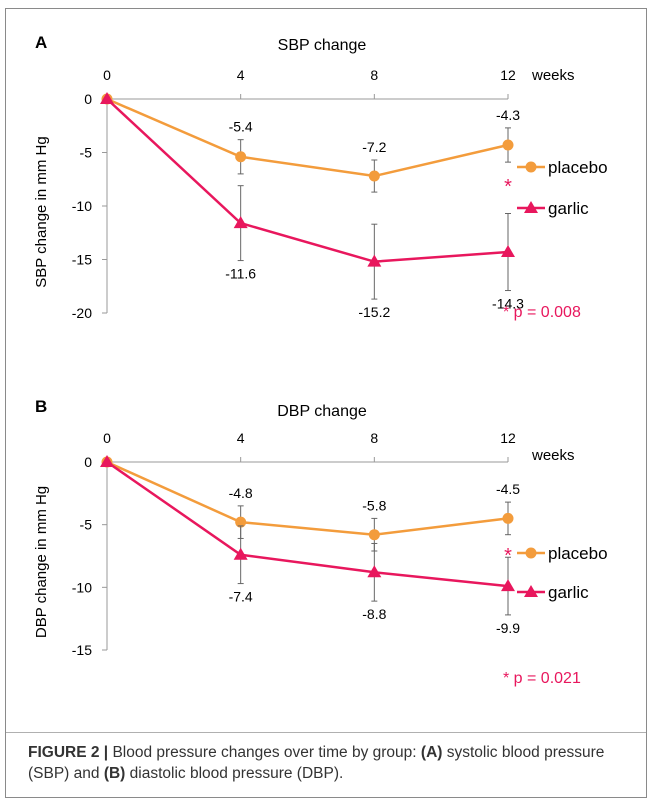  What do you see at coordinates (241, 438) in the screenshot?
I see `panel-b-x-tick-label: 4` at bounding box center [241, 438].